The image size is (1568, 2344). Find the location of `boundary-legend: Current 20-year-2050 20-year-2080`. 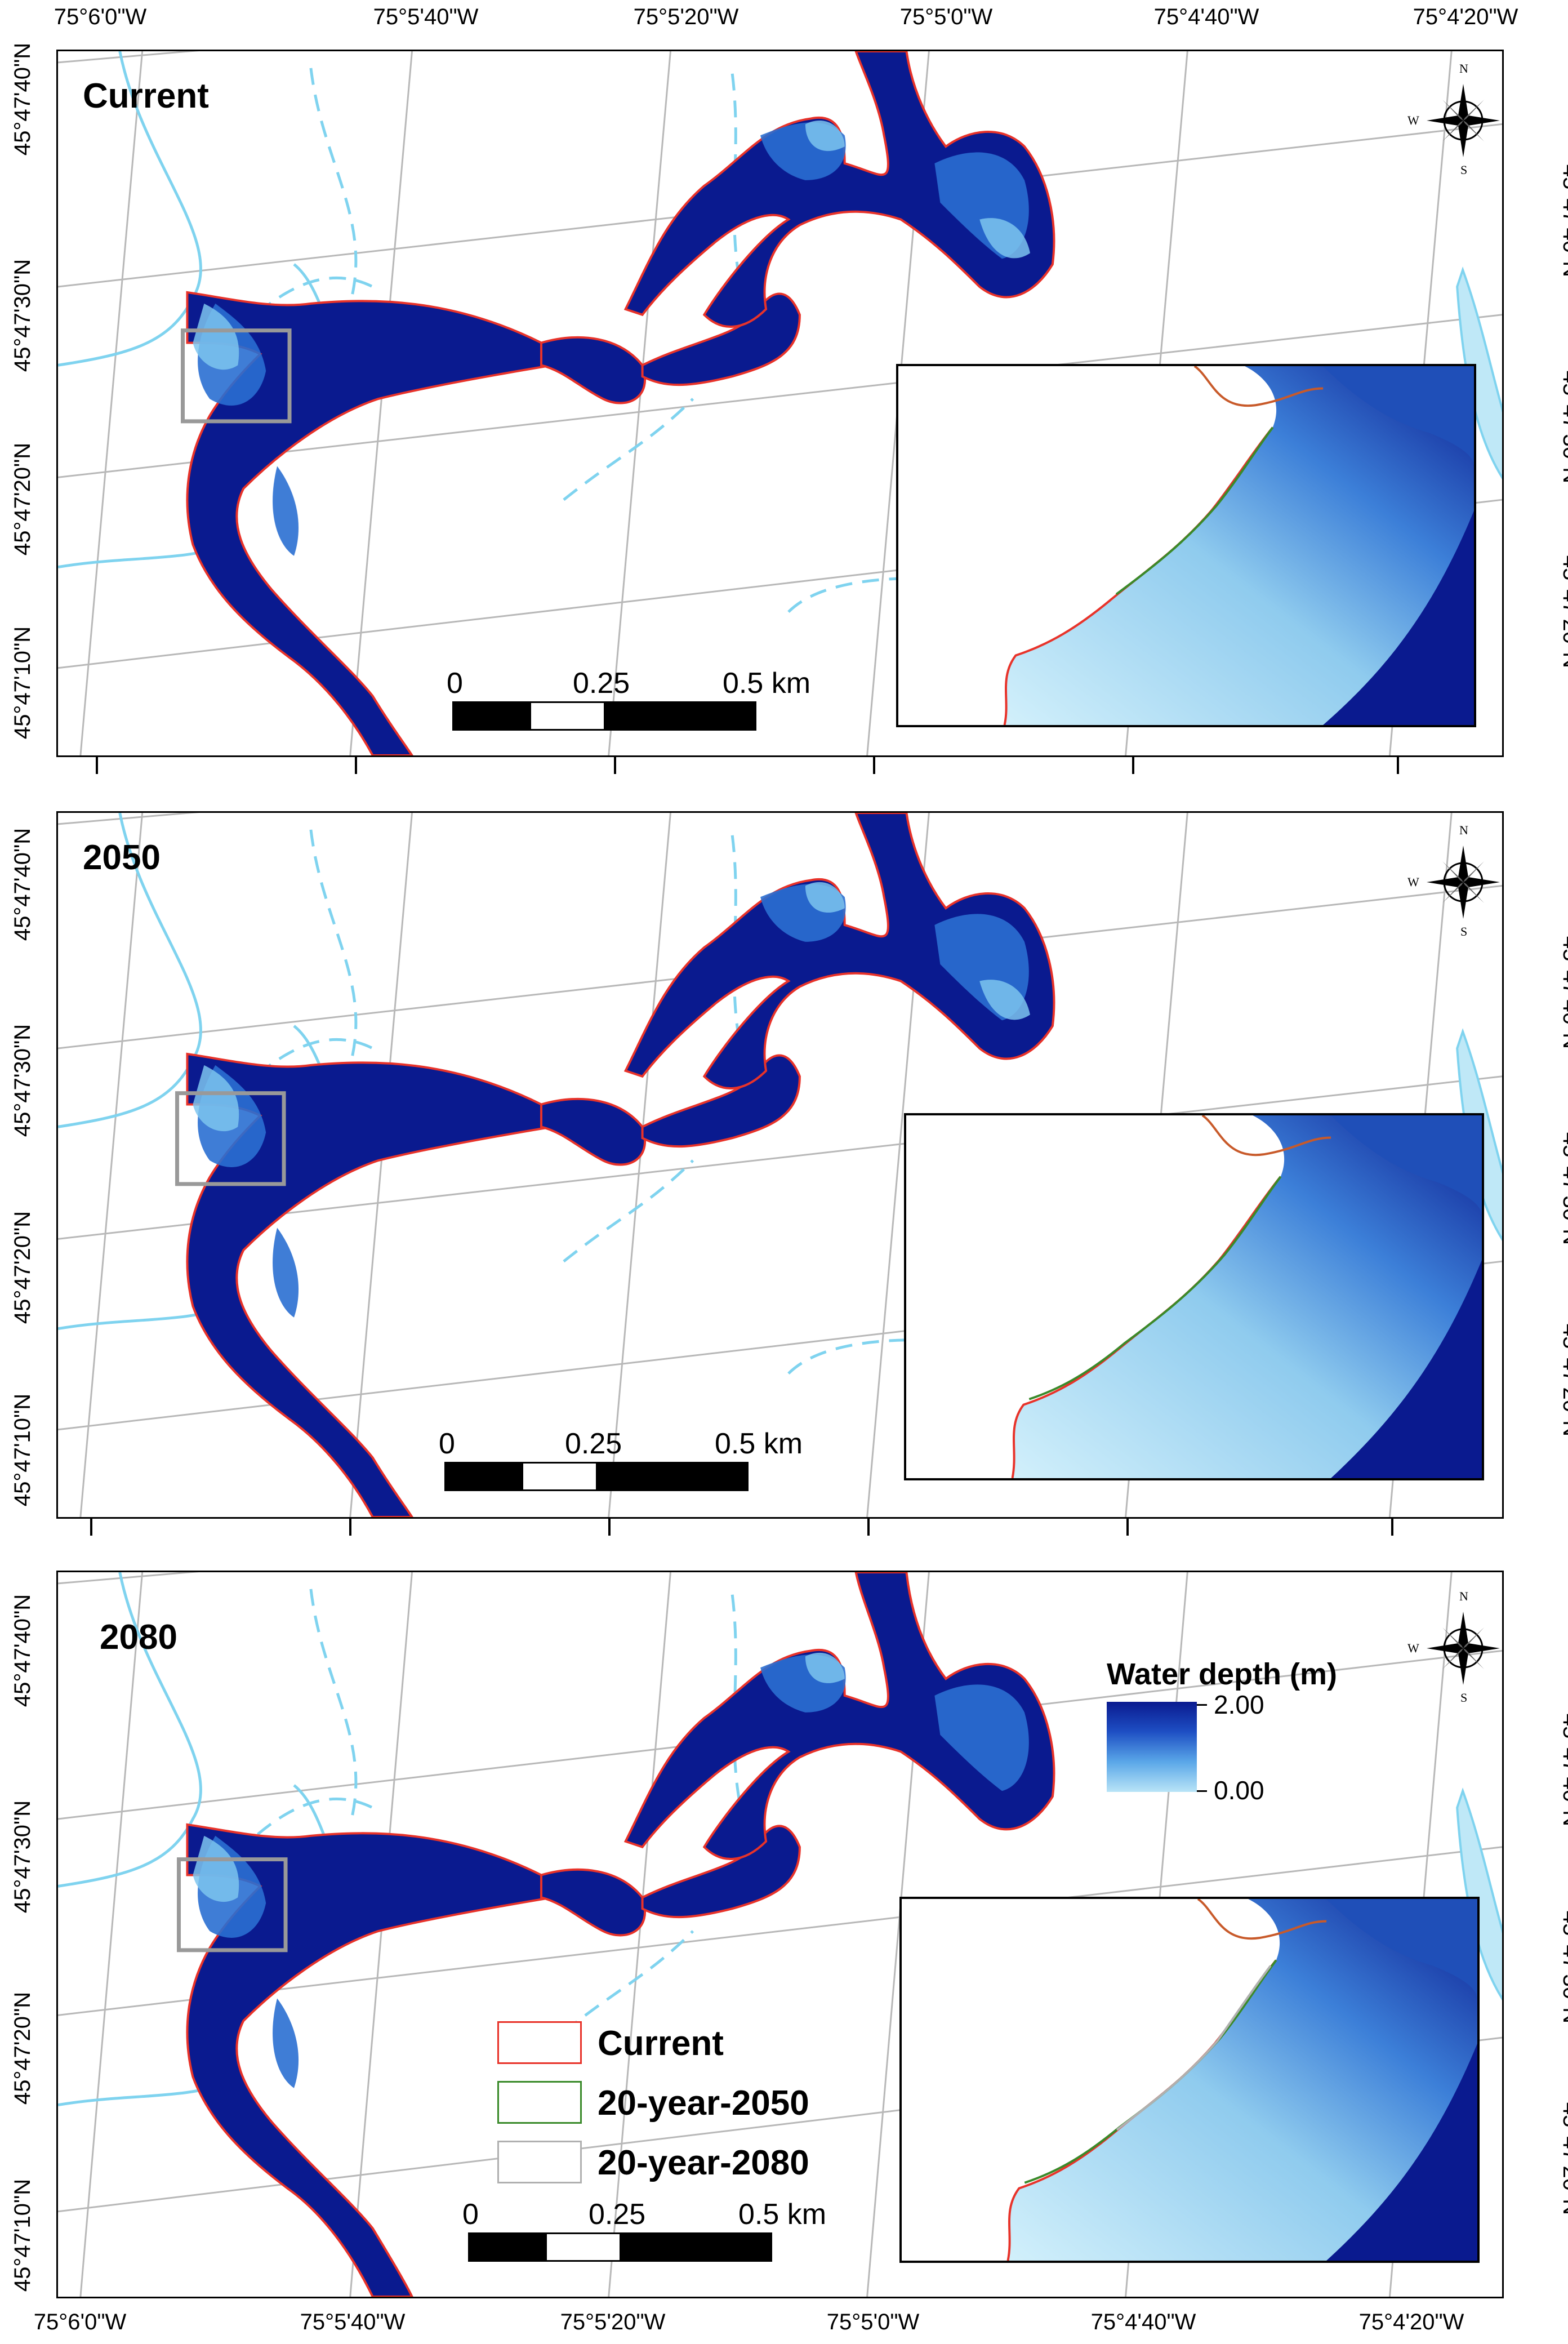

boundary-legend: Current 20-year-2050 20-year-2080 is located at coordinates (779, 2111).